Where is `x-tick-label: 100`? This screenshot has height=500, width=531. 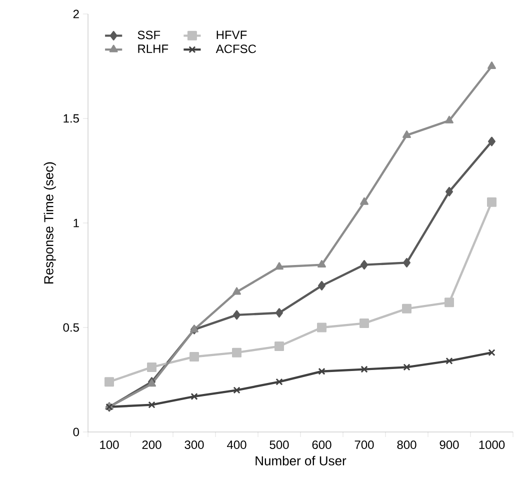
x-tick-label: 100 is located at coordinates (109, 445).